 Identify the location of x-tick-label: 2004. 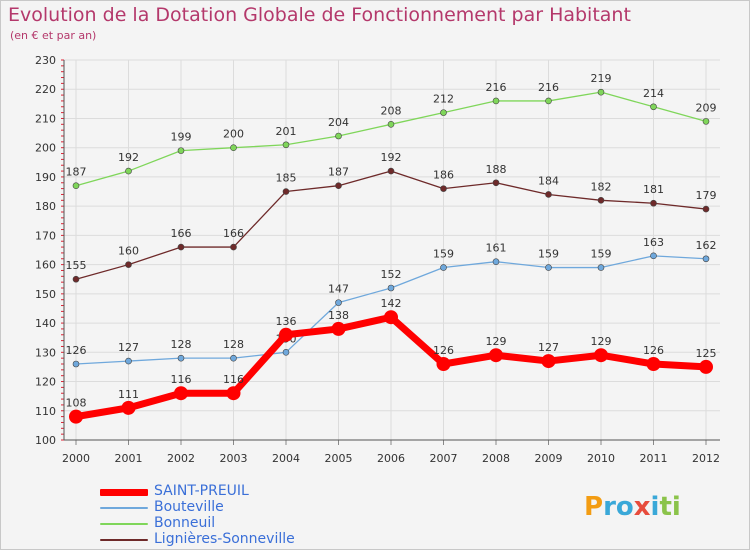
(286, 458).